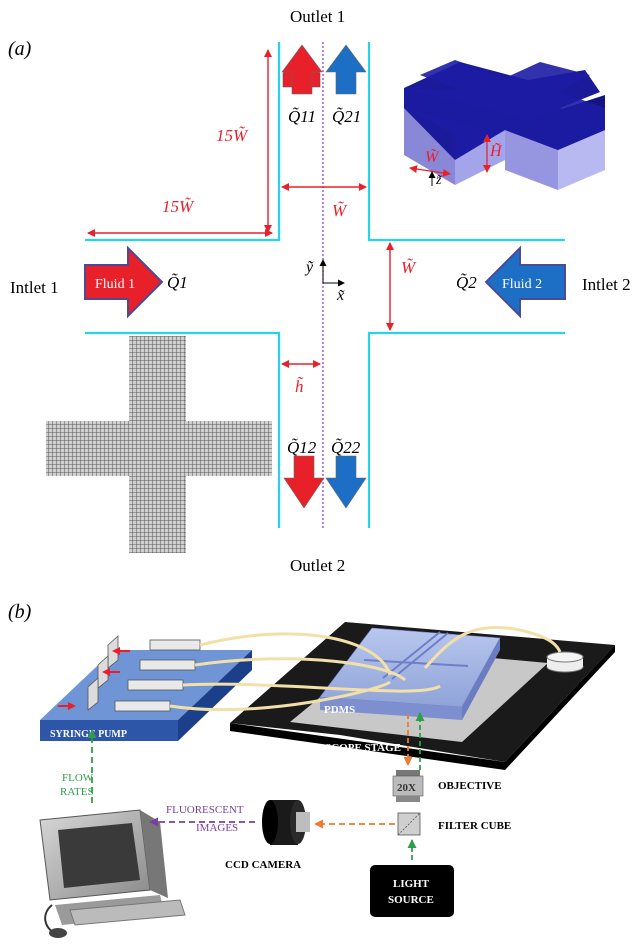 The width and height of the screenshot is (643, 946). I want to click on coordinate-axes, so click(332, 273).